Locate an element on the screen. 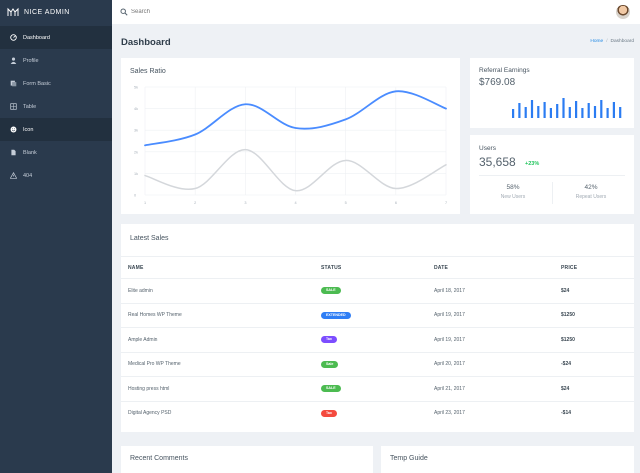 Image resolution: width=640 pixels, height=473 pixels. referral-bar-chart is located at coordinates (567, 108).